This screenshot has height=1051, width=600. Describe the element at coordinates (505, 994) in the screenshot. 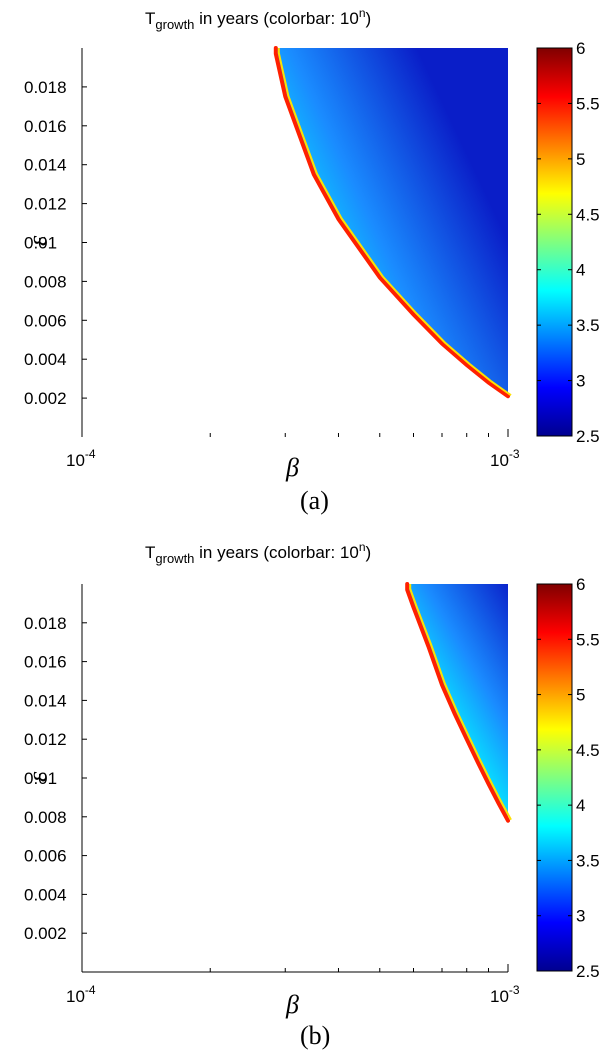

I see `x-tick-label-b-1: 10⁻³` at that location.